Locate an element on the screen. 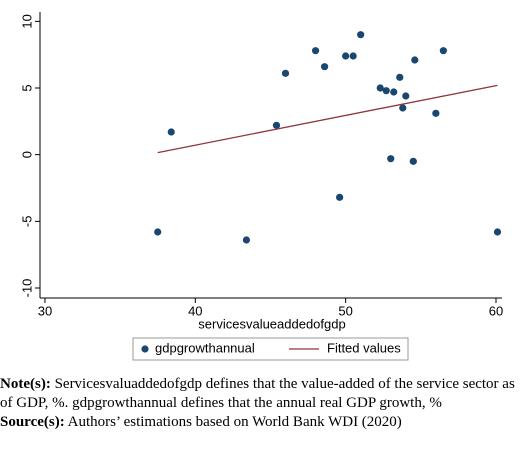 Image resolution: width=520 pixels, height=471 pixels. x-tick-label: 50 is located at coordinates (345, 310).